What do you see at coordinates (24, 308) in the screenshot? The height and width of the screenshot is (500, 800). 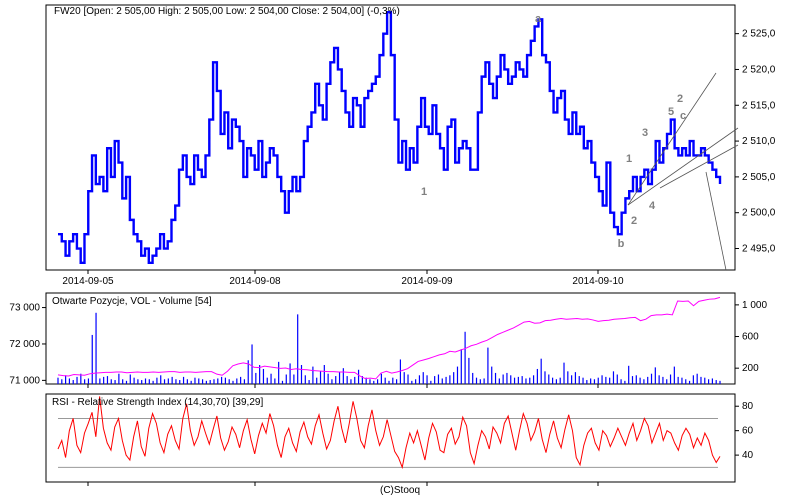 I see `oi-y-tick-label: 73 000` at bounding box center [24, 308].